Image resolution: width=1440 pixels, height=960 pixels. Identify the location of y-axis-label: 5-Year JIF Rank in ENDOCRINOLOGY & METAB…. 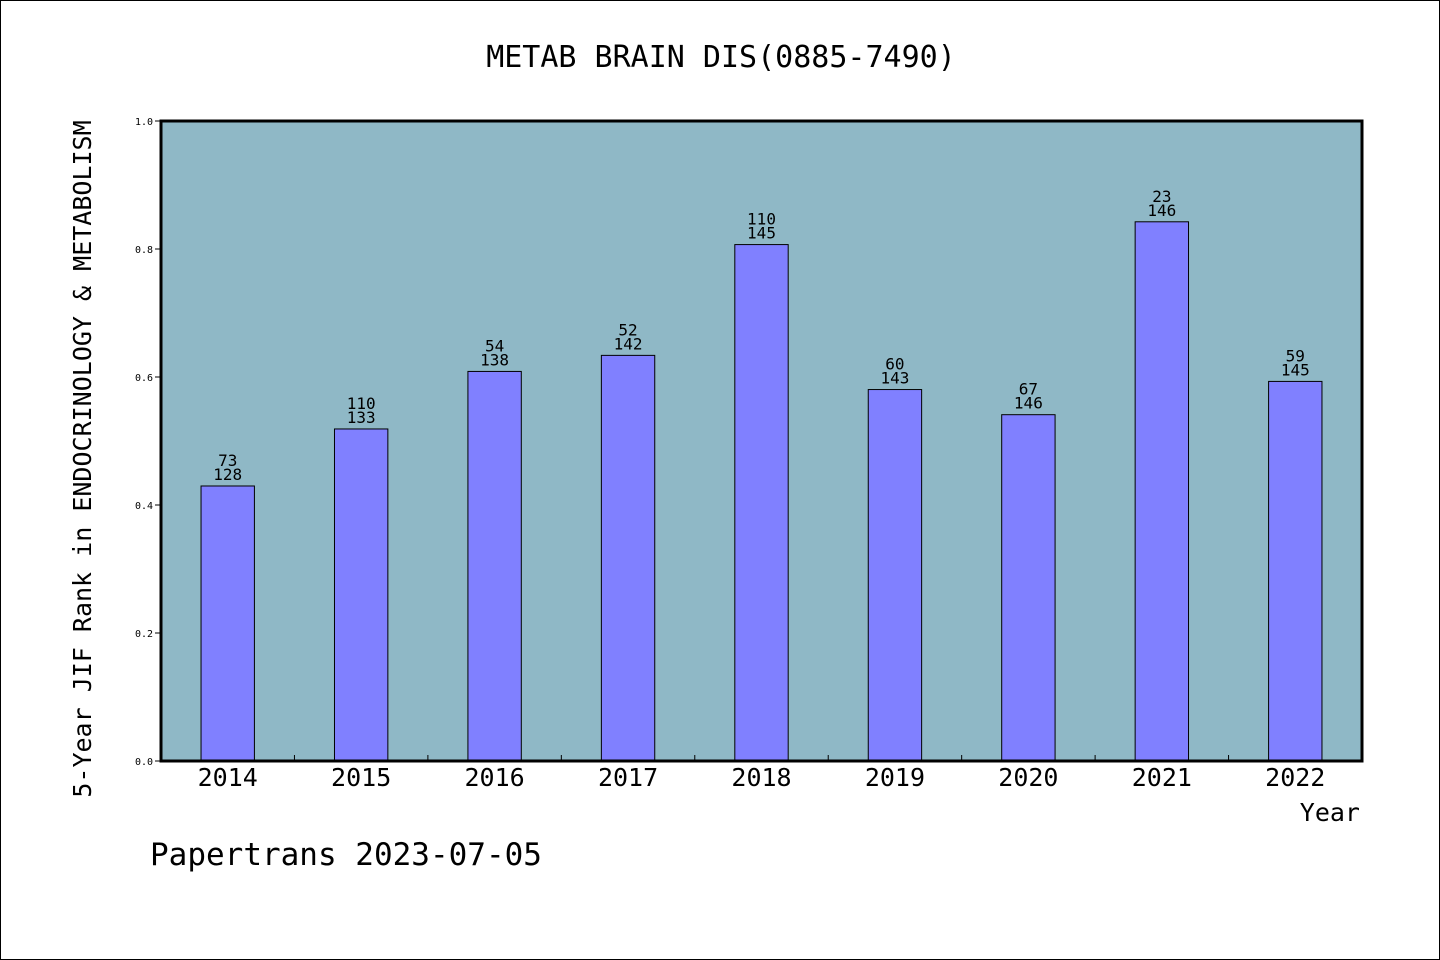
(82, 458).